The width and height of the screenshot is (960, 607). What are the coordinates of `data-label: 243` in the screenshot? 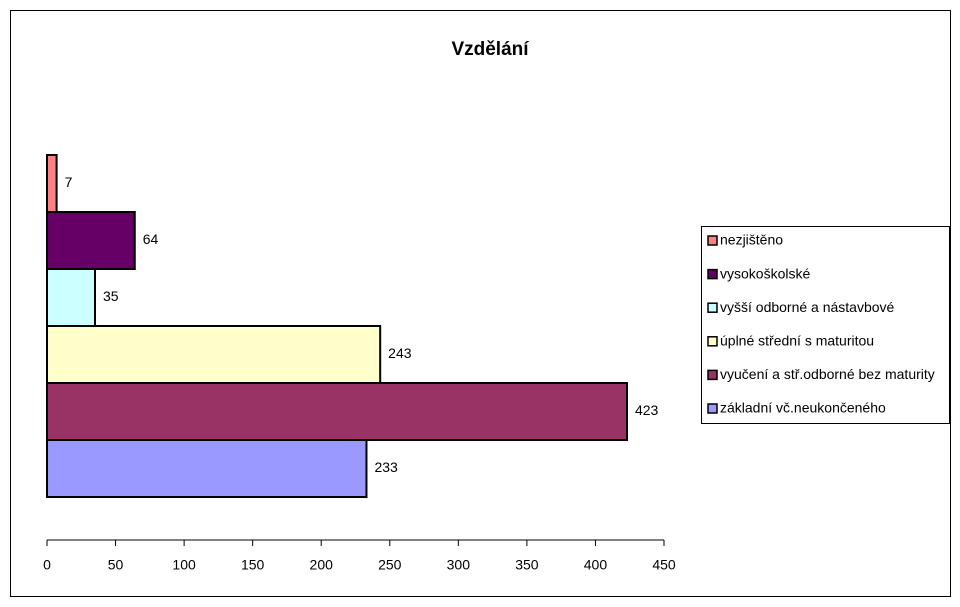 It's located at (400, 353).